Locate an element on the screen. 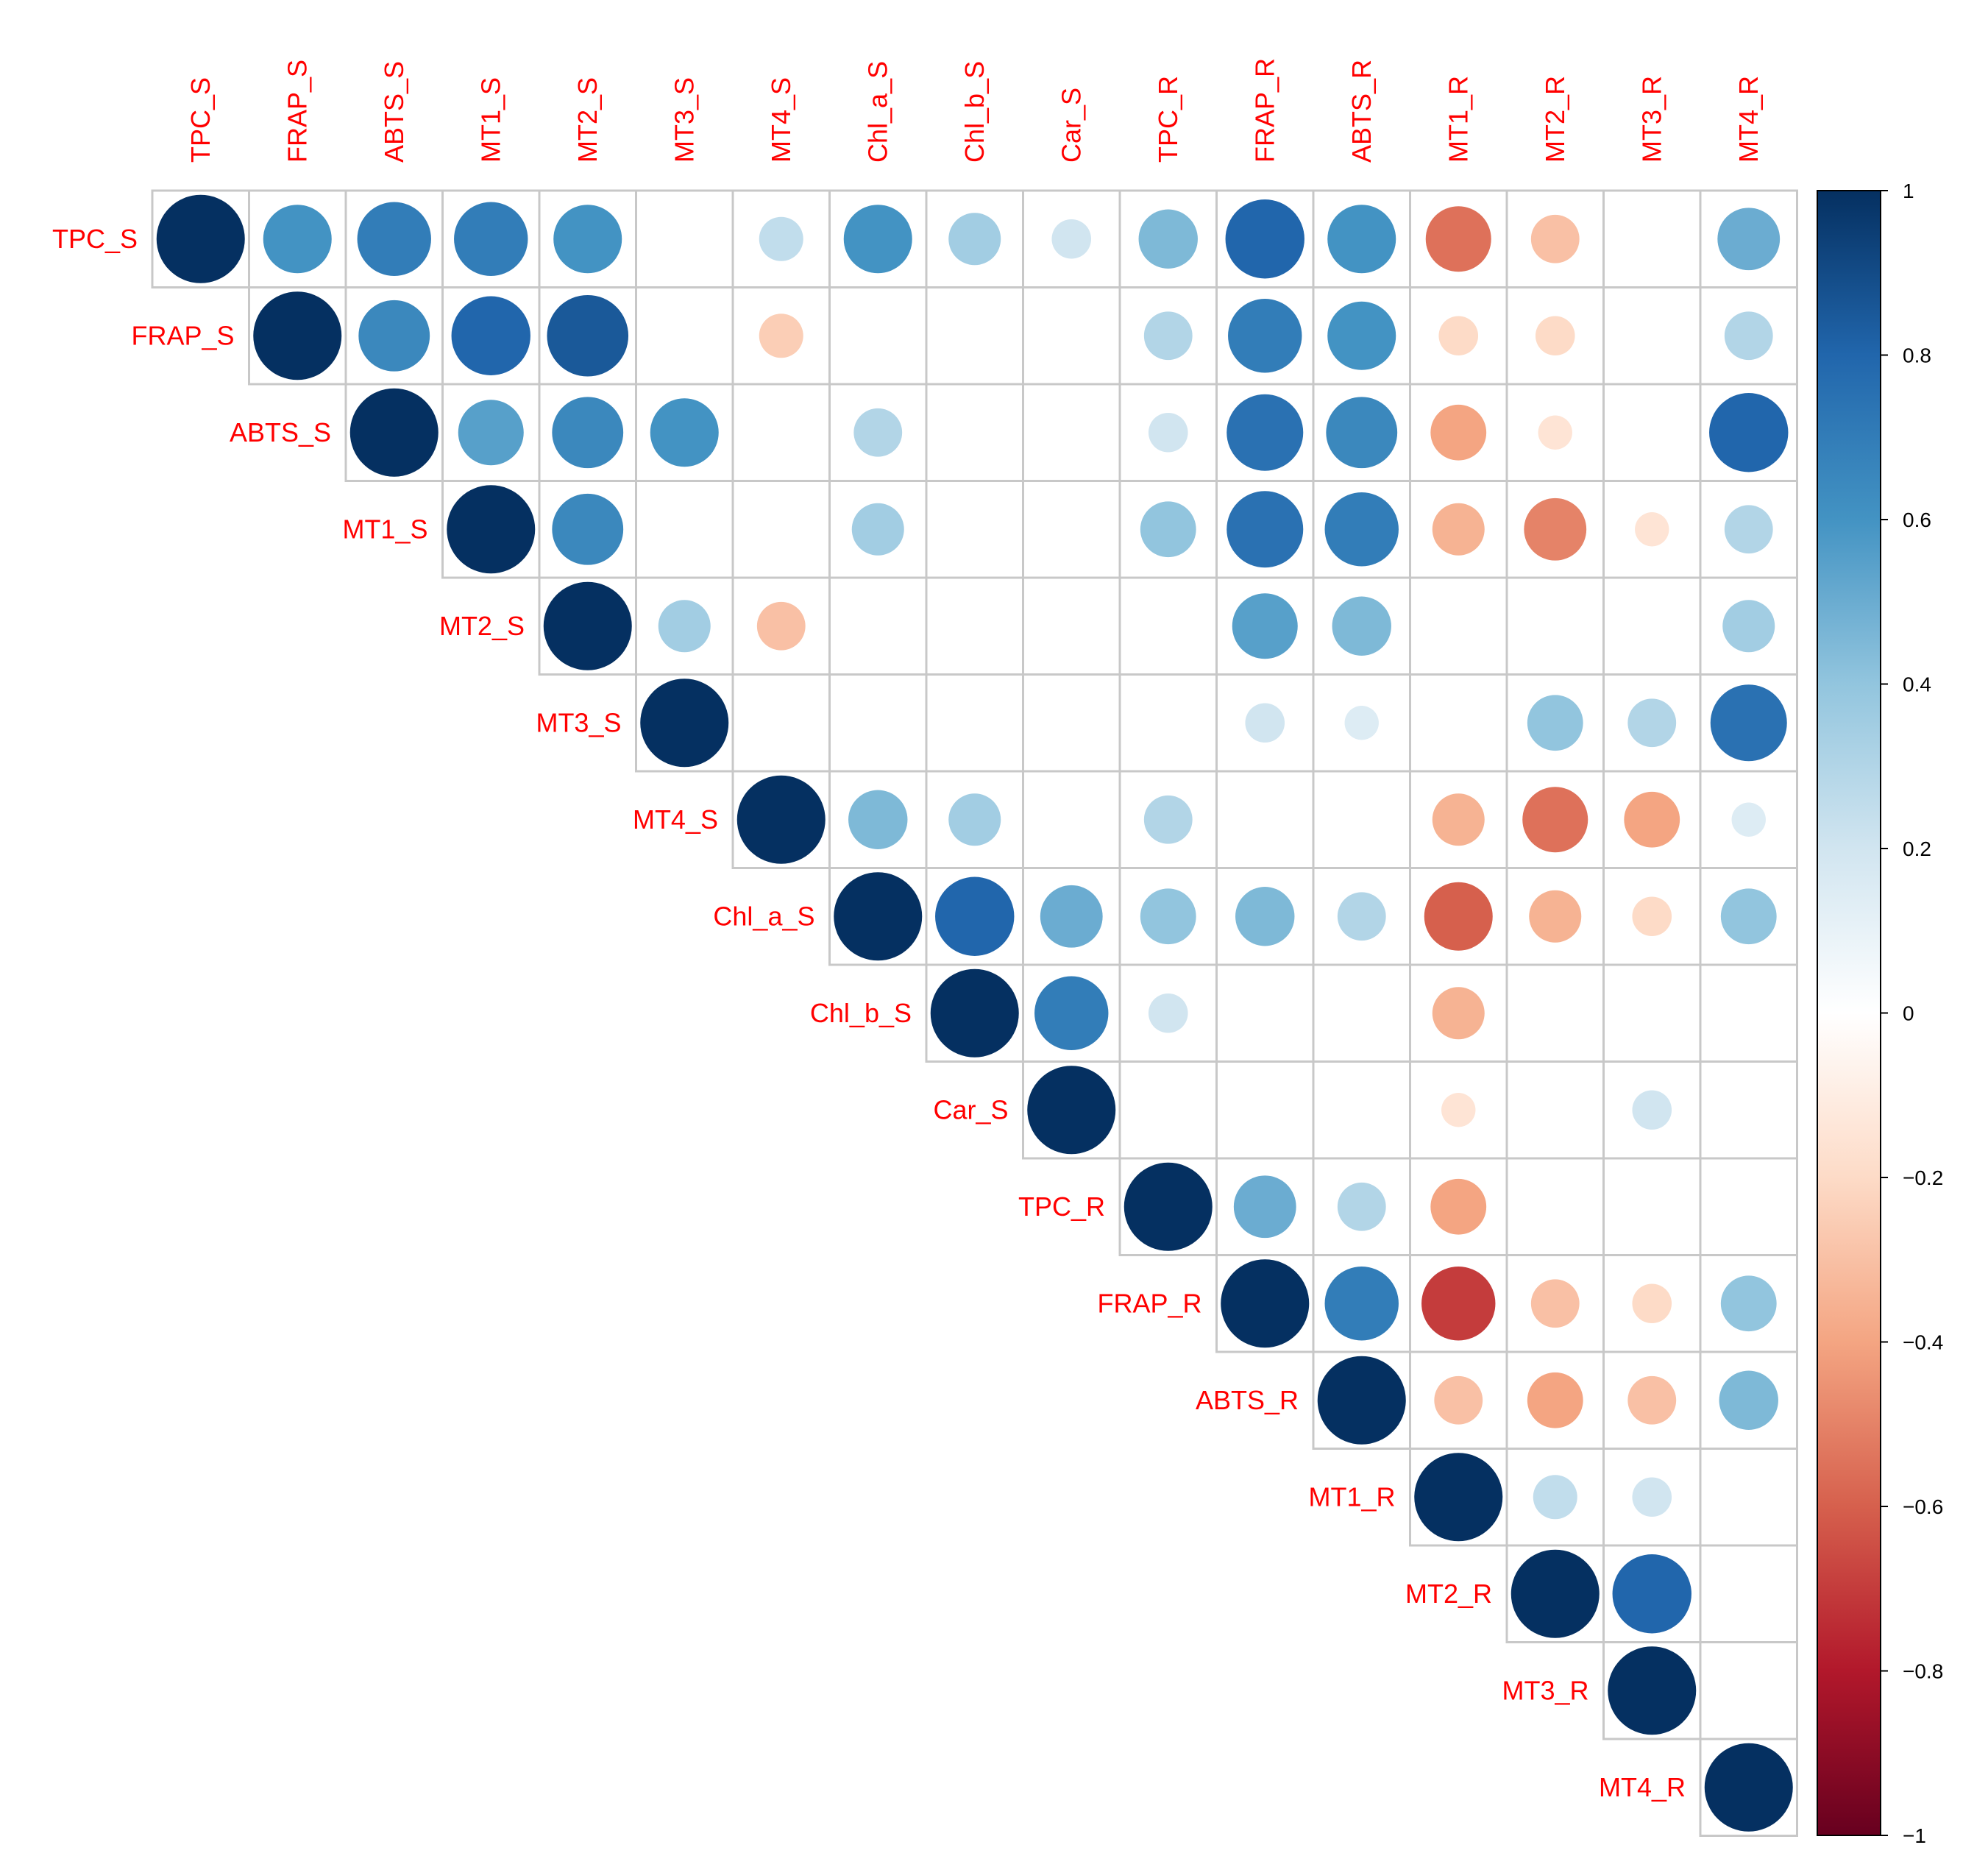  legend-tick-label: 0.2 is located at coordinates (1917, 849).